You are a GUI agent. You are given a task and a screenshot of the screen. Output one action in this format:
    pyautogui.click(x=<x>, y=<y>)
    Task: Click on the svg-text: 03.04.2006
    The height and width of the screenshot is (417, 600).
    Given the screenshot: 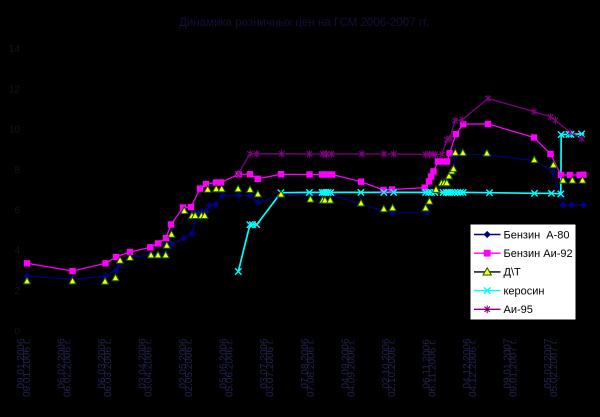 What is the action you would take?
    pyautogui.click(x=143, y=363)
    